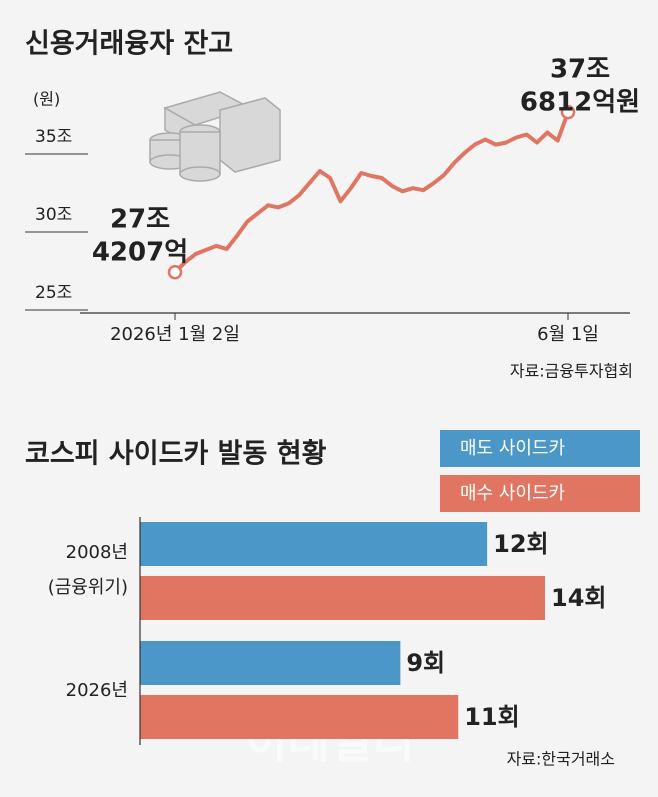 This screenshot has width=658, height=797. I want to click on start-annotation: 4207억, so click(140, 253).